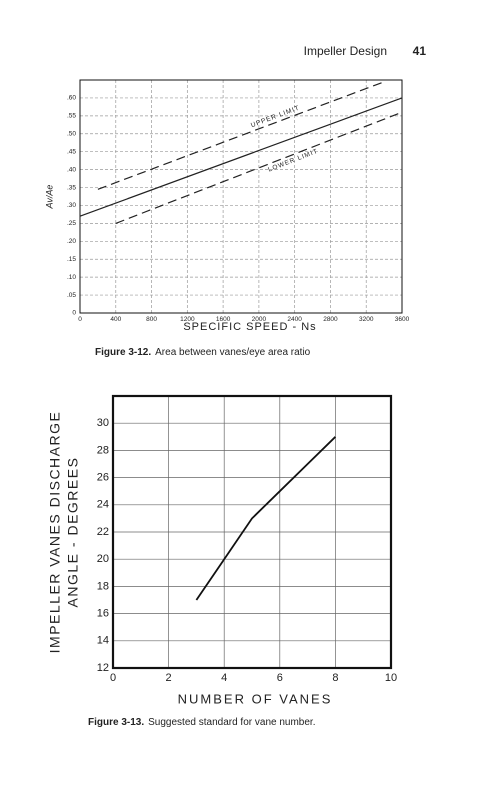 The image size is (502, 800). I want to click on x-tick-label: 400, so click(115, 319).